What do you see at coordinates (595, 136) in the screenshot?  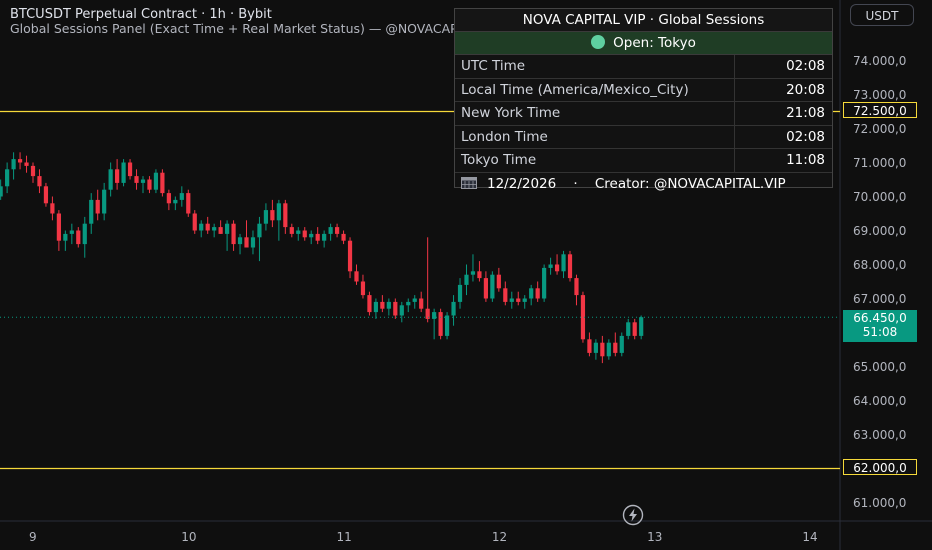 I see `row-label: London Time` at bounding box center [595, 136].